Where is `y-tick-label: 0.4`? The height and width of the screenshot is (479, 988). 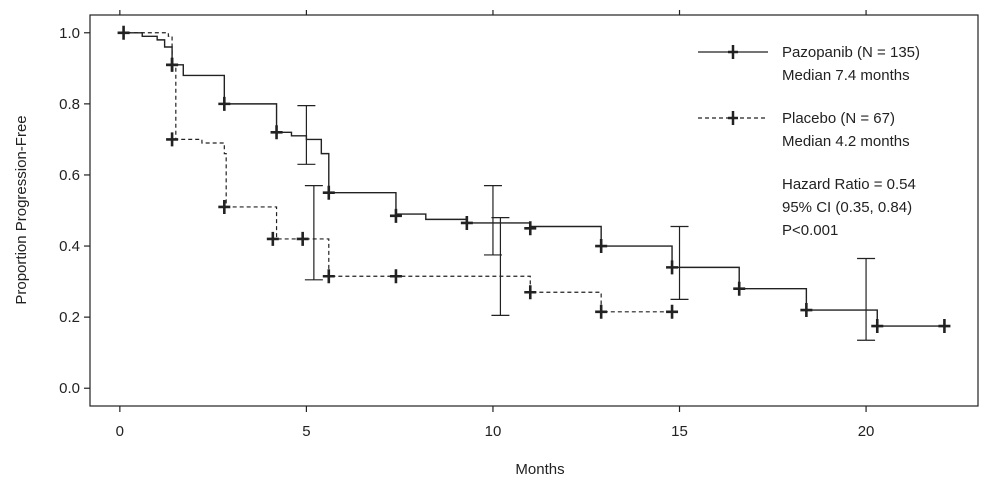 y-tick-label: 0.4 is located at coordinates (69, 246).